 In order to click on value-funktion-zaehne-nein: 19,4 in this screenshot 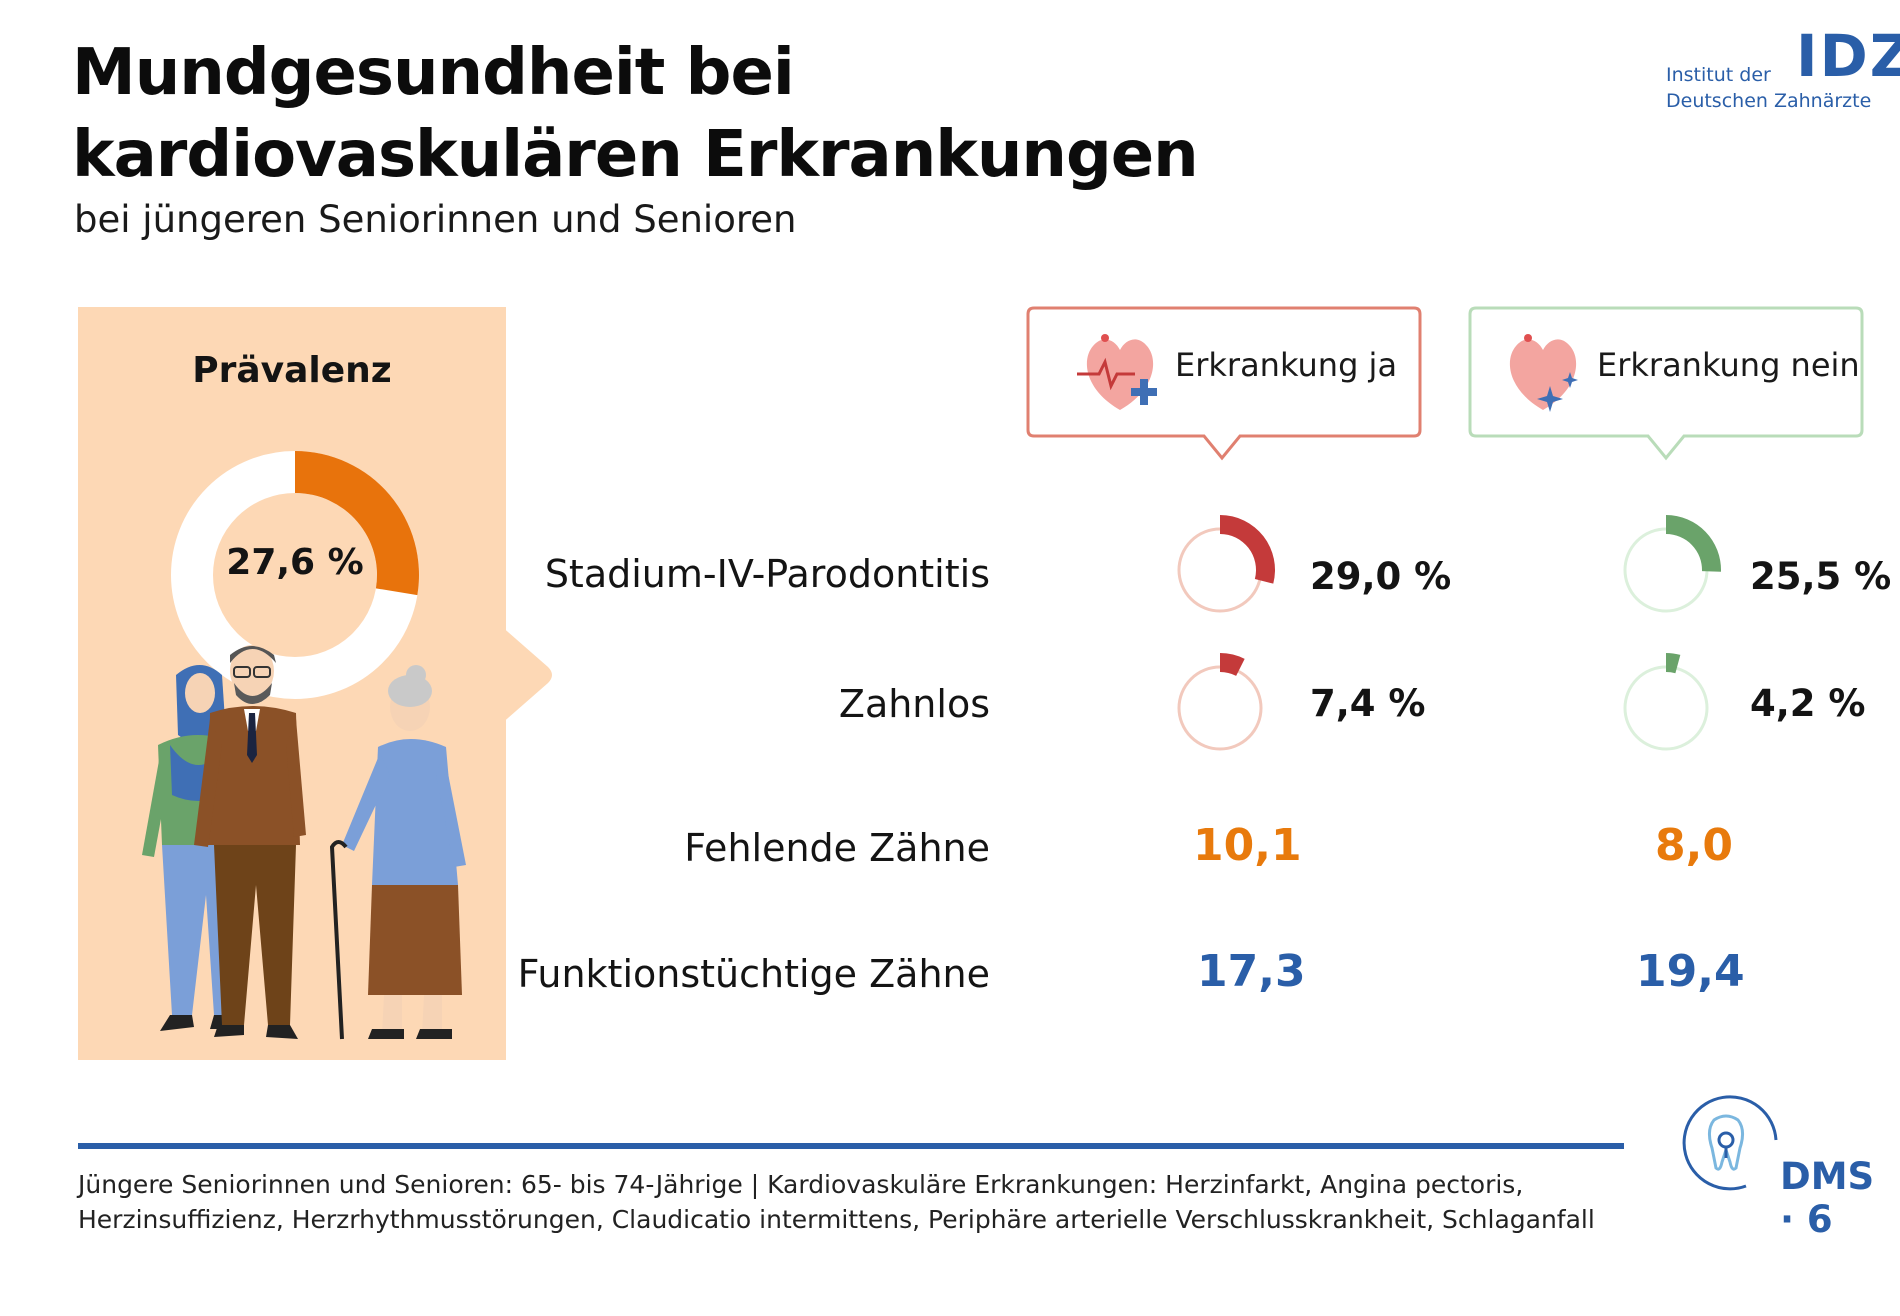, I will do `click(1690, 971)`.